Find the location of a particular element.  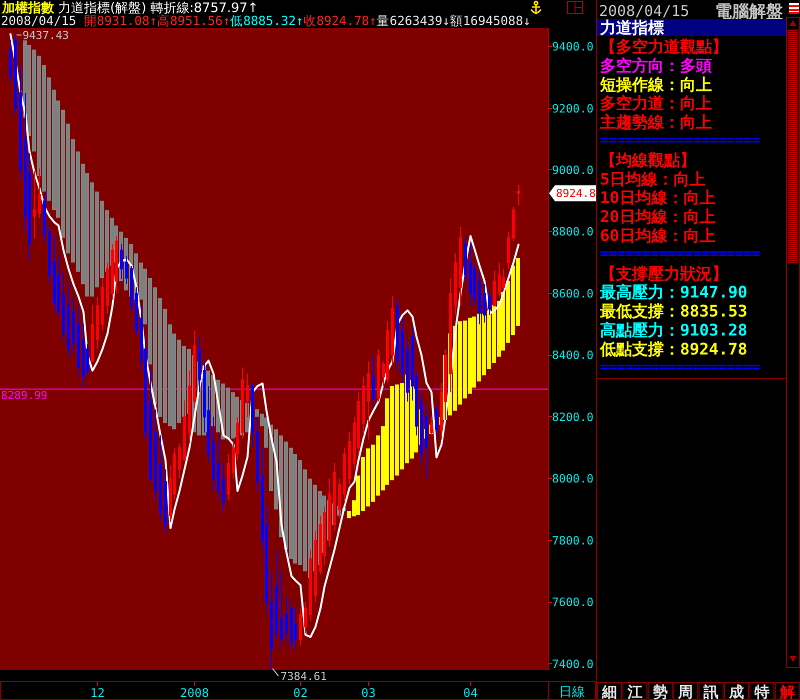

y-tick-label: 8400.0 is located at coordinates (573, 355).